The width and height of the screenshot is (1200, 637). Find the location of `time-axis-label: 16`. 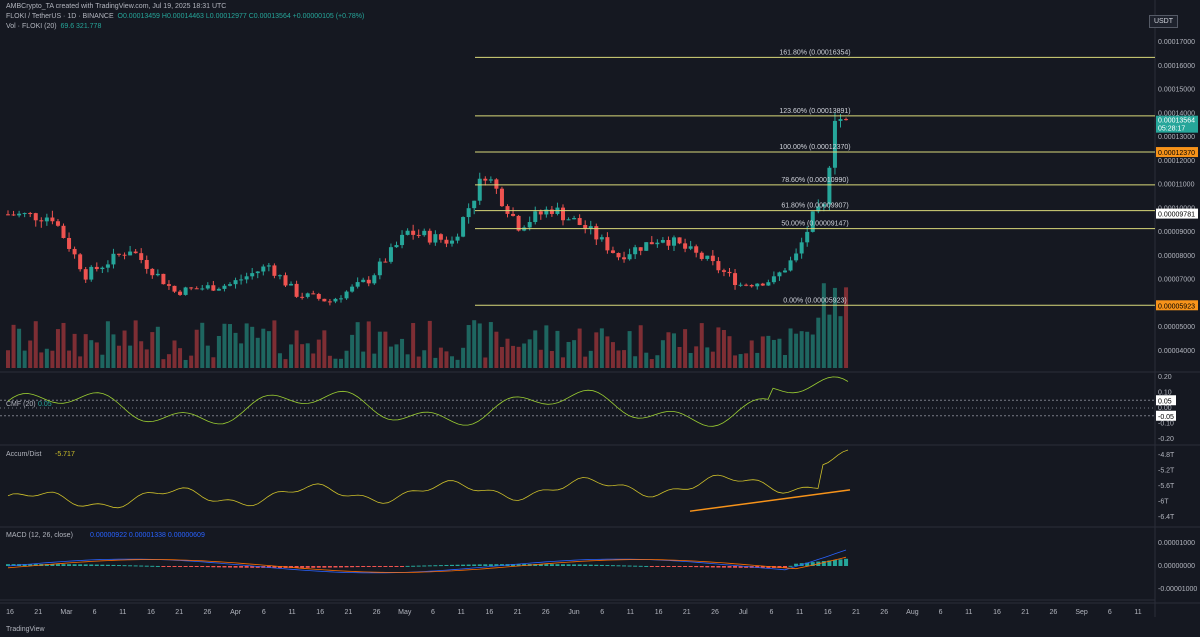

time-axis-label: 16 is located at coordinates (10, 612).